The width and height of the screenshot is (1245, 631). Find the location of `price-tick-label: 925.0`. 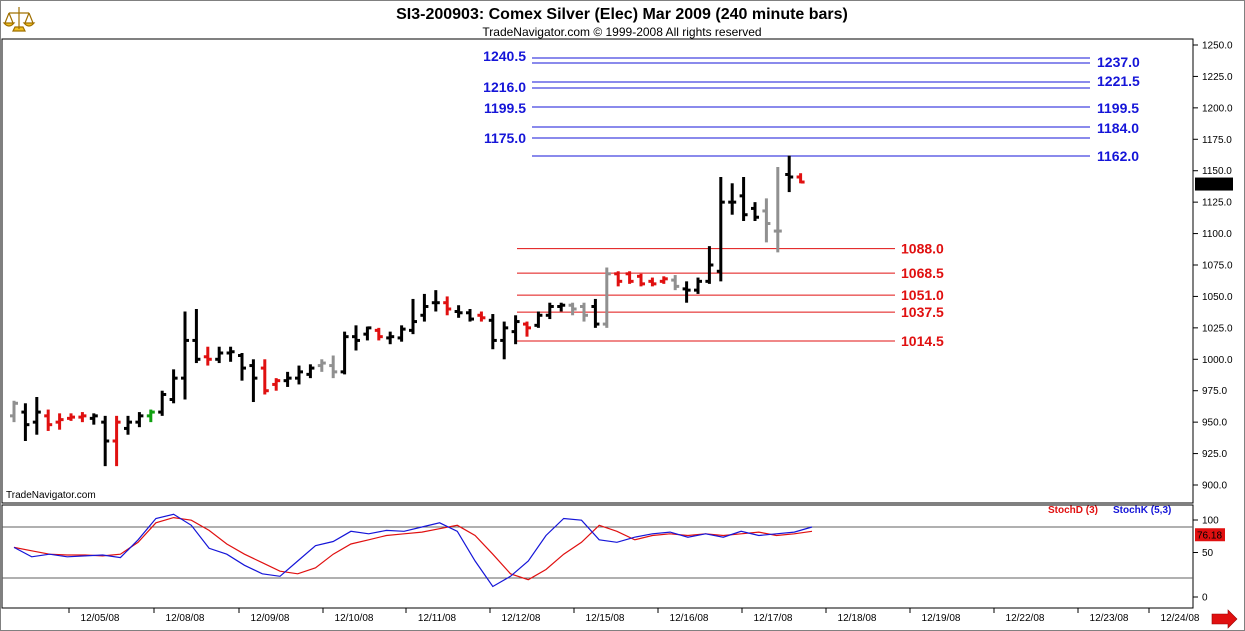

price-tick-label: 925.0 is located at coordinates (1214, 454).